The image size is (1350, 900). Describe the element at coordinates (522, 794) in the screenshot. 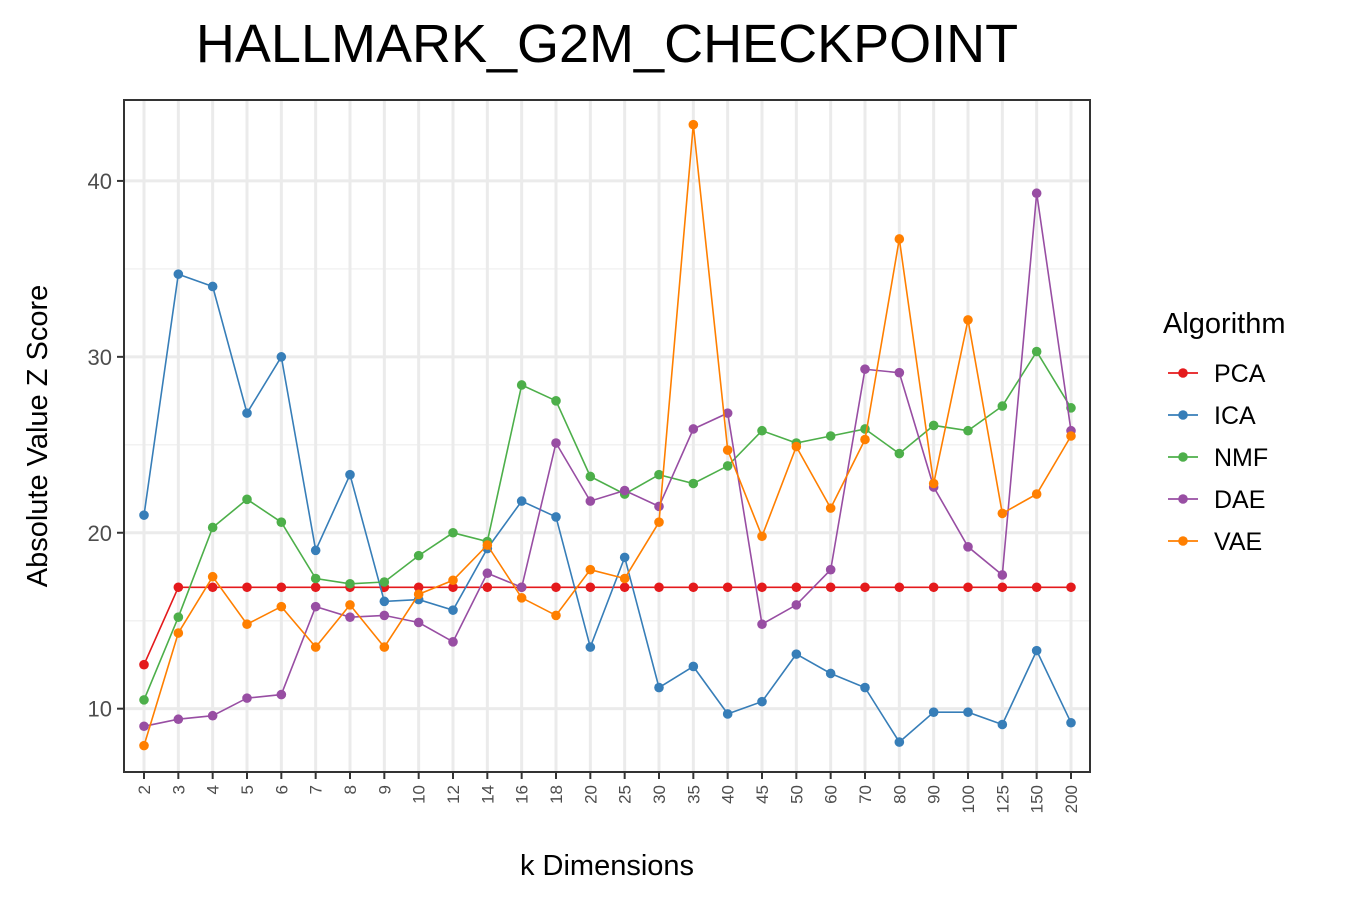

I see `x-tick-label: 16` at that location.